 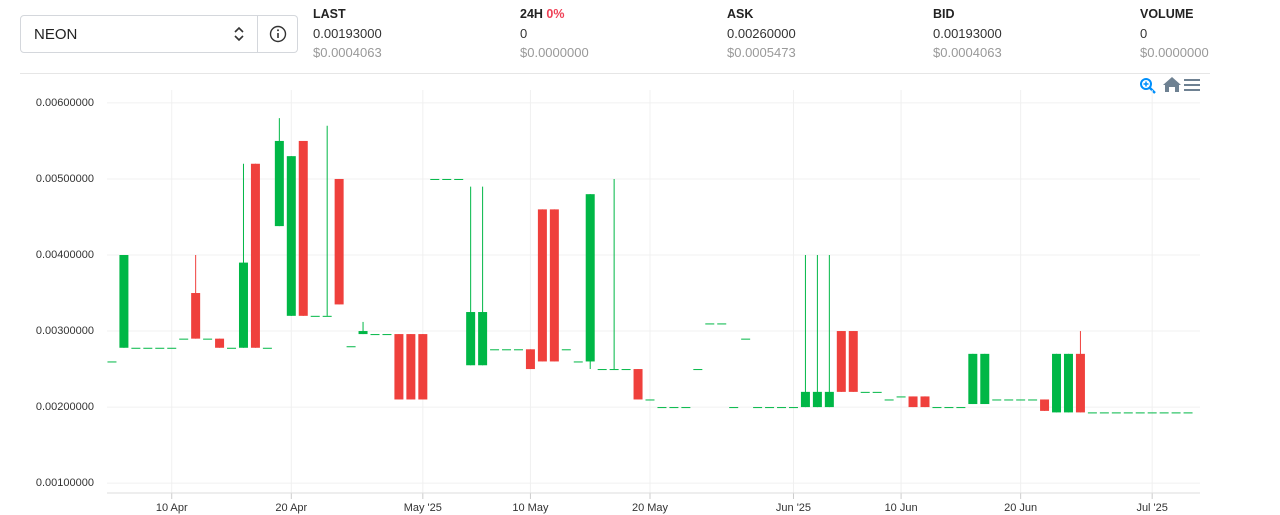 I want to click on info-button, so click(x=278, y=34).